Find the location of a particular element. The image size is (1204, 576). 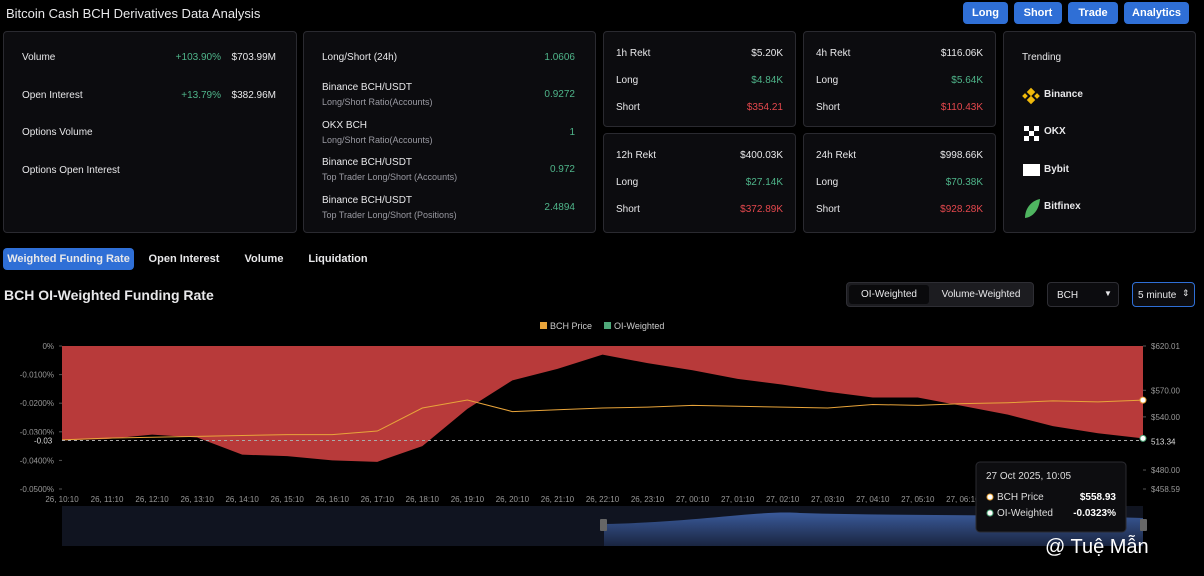

rekt-total: $400.03K is located at coordinates (761, 155).